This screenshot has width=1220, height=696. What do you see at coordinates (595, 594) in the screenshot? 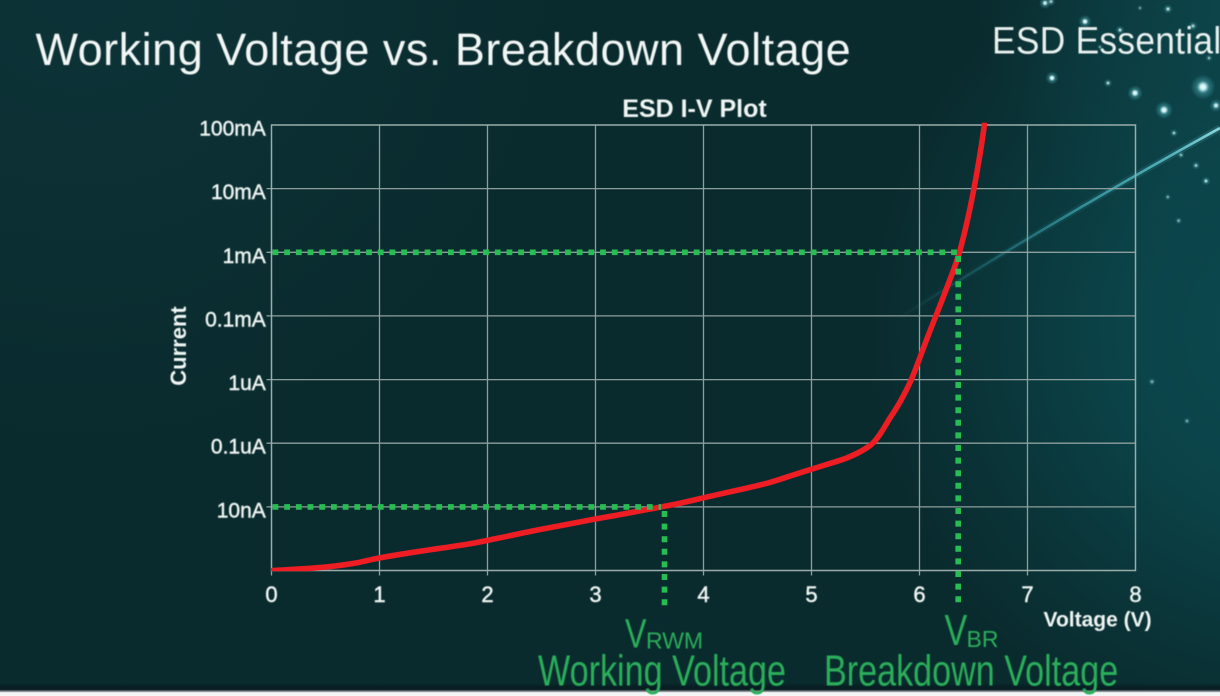
I see `svg-text: 3` at bounding box center [595, 594].